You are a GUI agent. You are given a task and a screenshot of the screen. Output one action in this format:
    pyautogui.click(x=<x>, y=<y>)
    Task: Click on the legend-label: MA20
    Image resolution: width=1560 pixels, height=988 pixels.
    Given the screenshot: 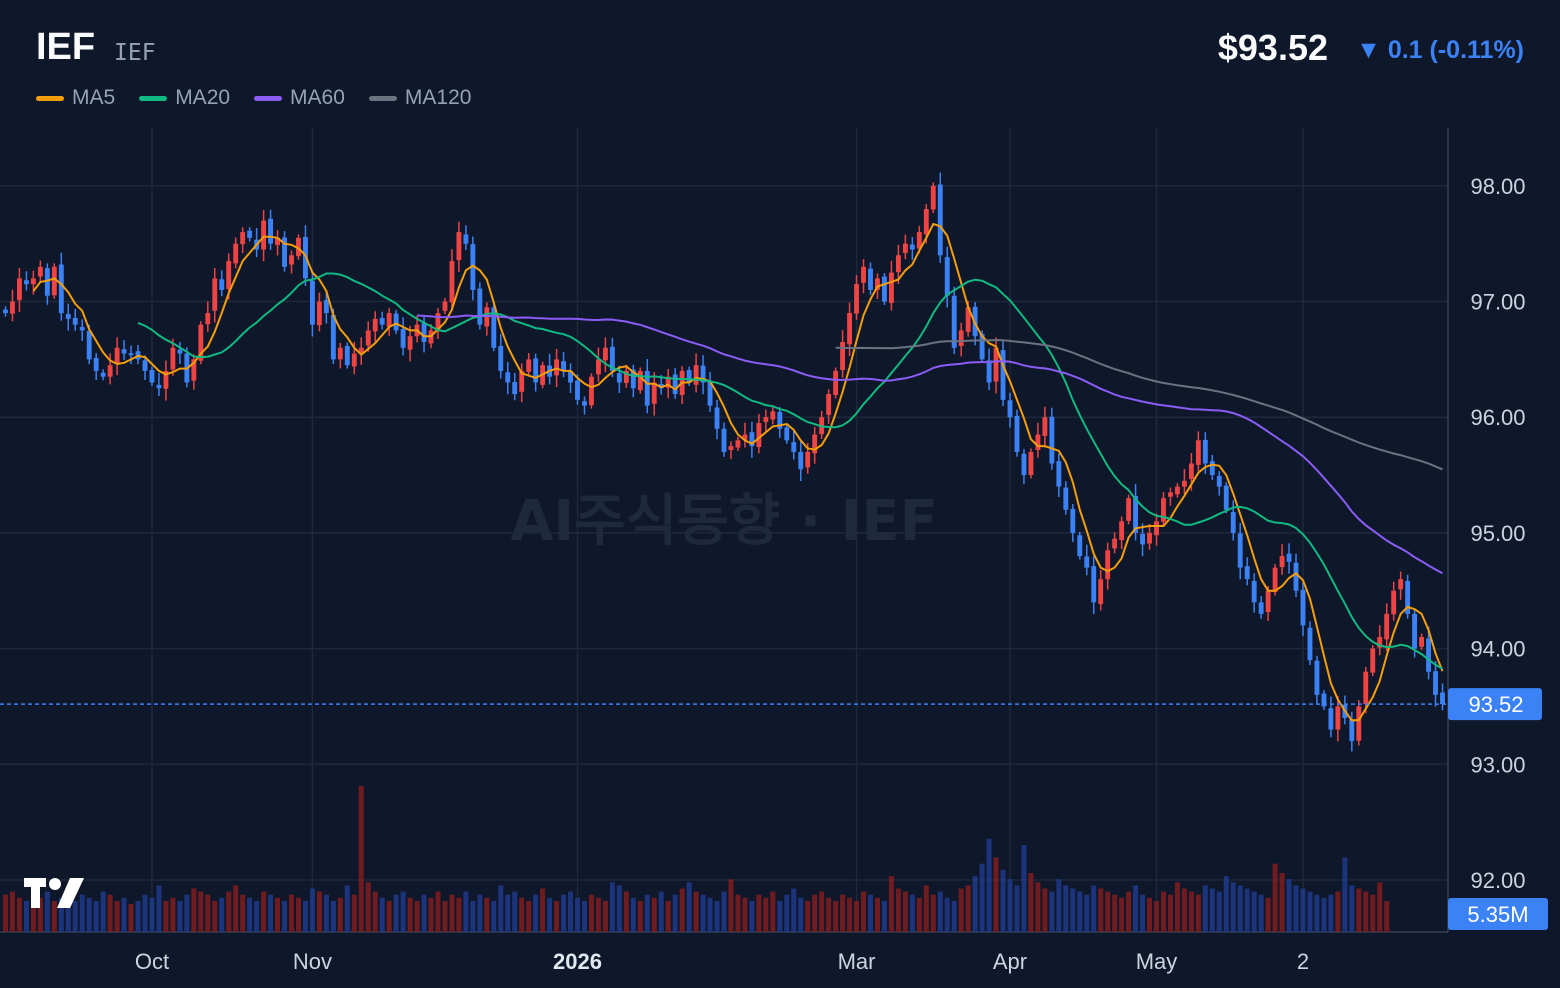 What is the action you would take?
    pyautogui.click(x=203, y=97)
    